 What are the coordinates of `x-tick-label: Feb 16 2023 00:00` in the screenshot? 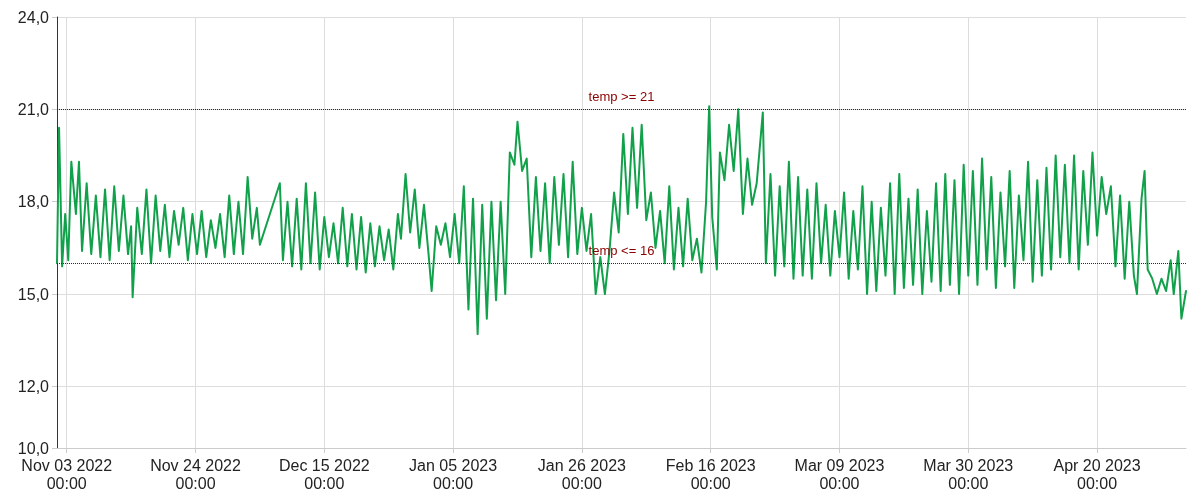 It's located at (710, 474).